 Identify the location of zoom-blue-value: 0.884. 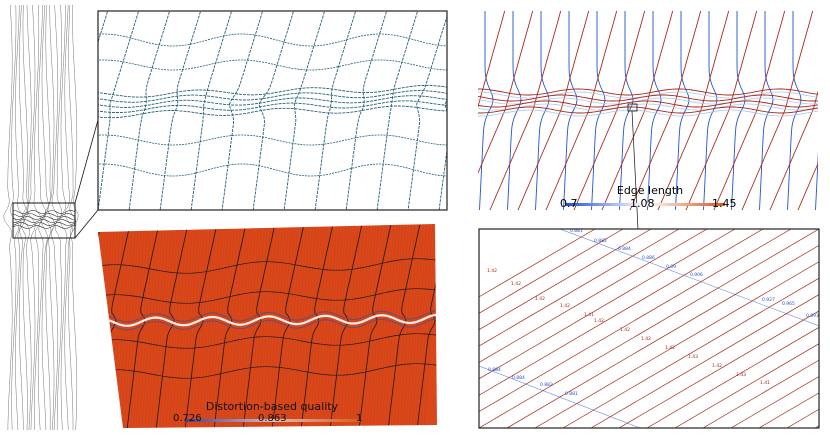
(518, 378).